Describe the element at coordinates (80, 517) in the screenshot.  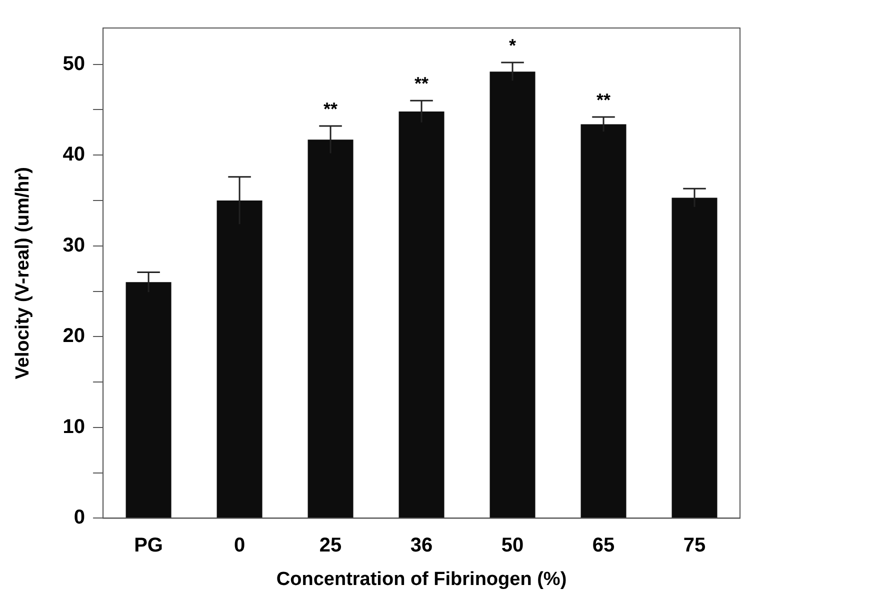
I see `y-tick-label: 0` at that location.